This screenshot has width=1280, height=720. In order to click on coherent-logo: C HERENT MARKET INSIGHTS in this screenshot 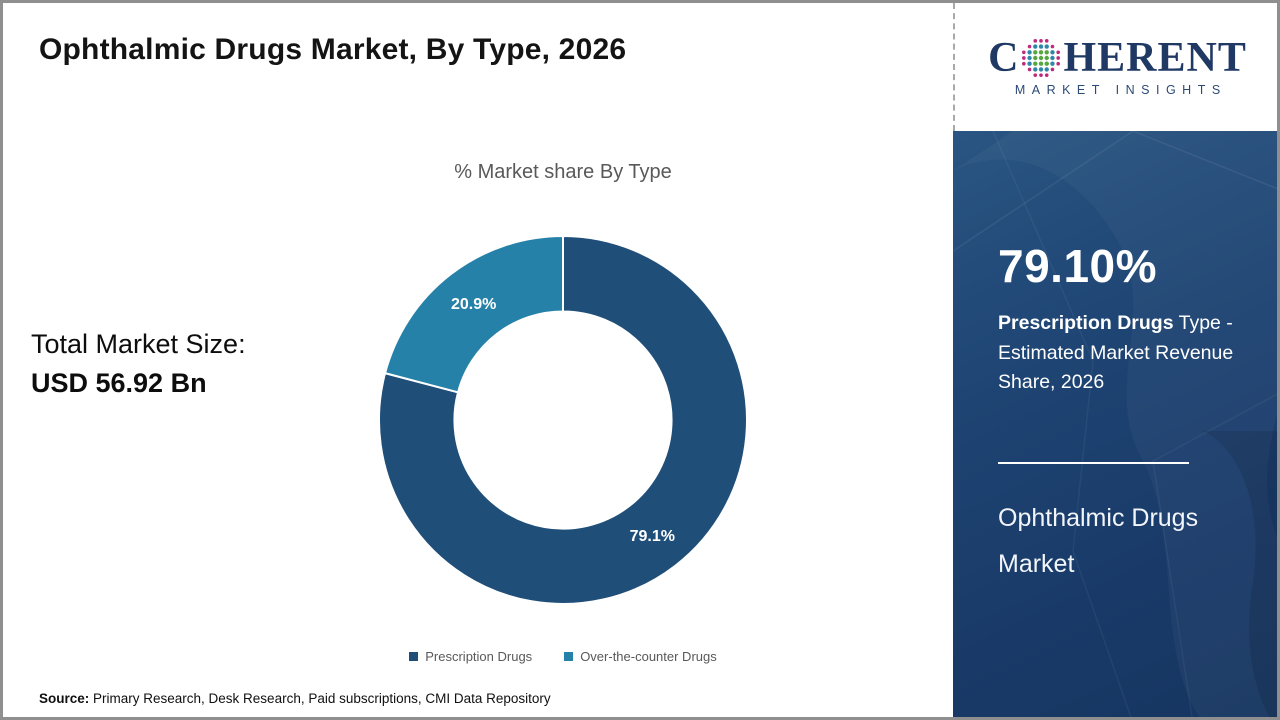, I will do `click(1115, 67)`.